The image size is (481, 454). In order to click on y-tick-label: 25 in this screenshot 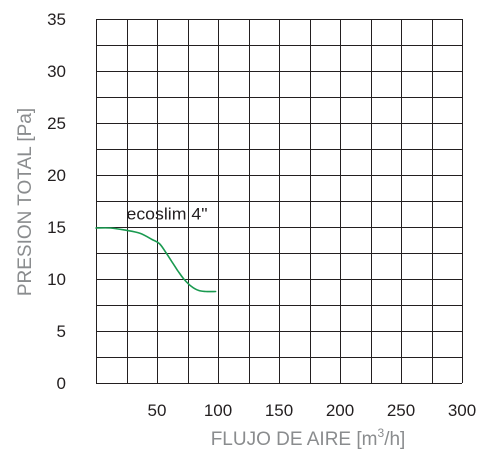, I will do `click(56, 123)`.